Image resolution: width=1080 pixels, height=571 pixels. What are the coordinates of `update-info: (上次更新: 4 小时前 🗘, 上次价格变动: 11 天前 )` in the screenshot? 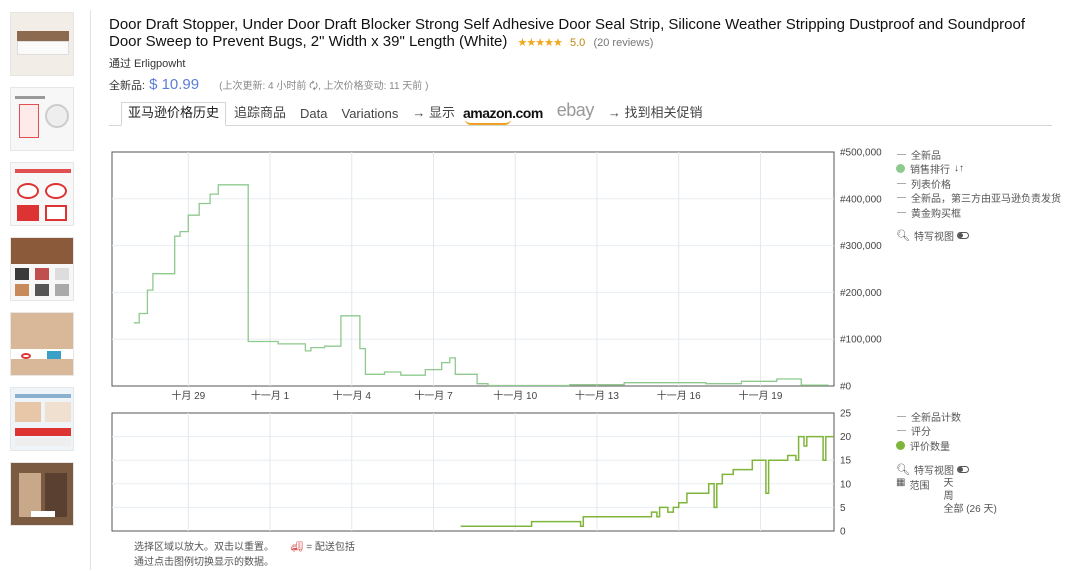 It's located at (324, 86).